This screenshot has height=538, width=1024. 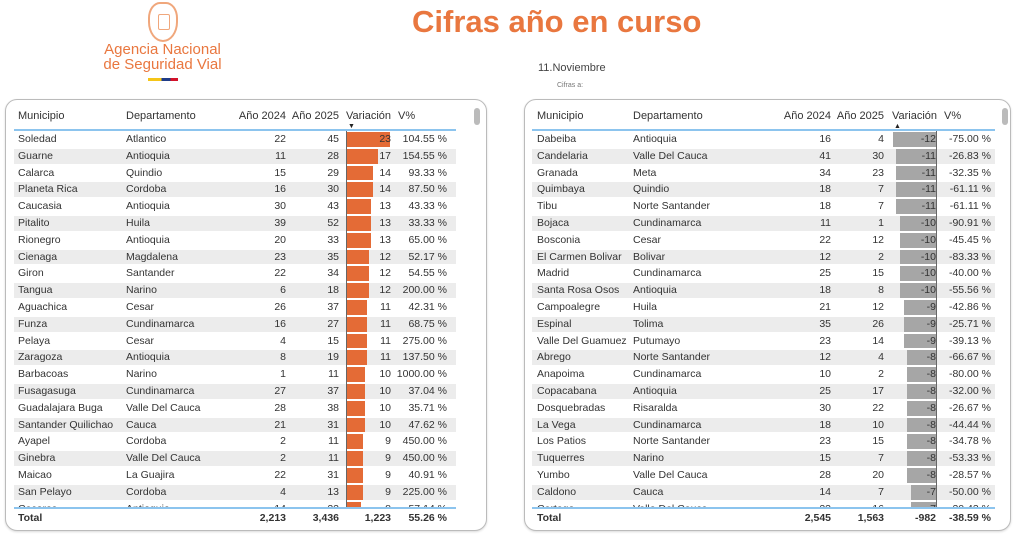 I want to click on departamento-cell: Cundinamarca, so click(x=667, y=424).